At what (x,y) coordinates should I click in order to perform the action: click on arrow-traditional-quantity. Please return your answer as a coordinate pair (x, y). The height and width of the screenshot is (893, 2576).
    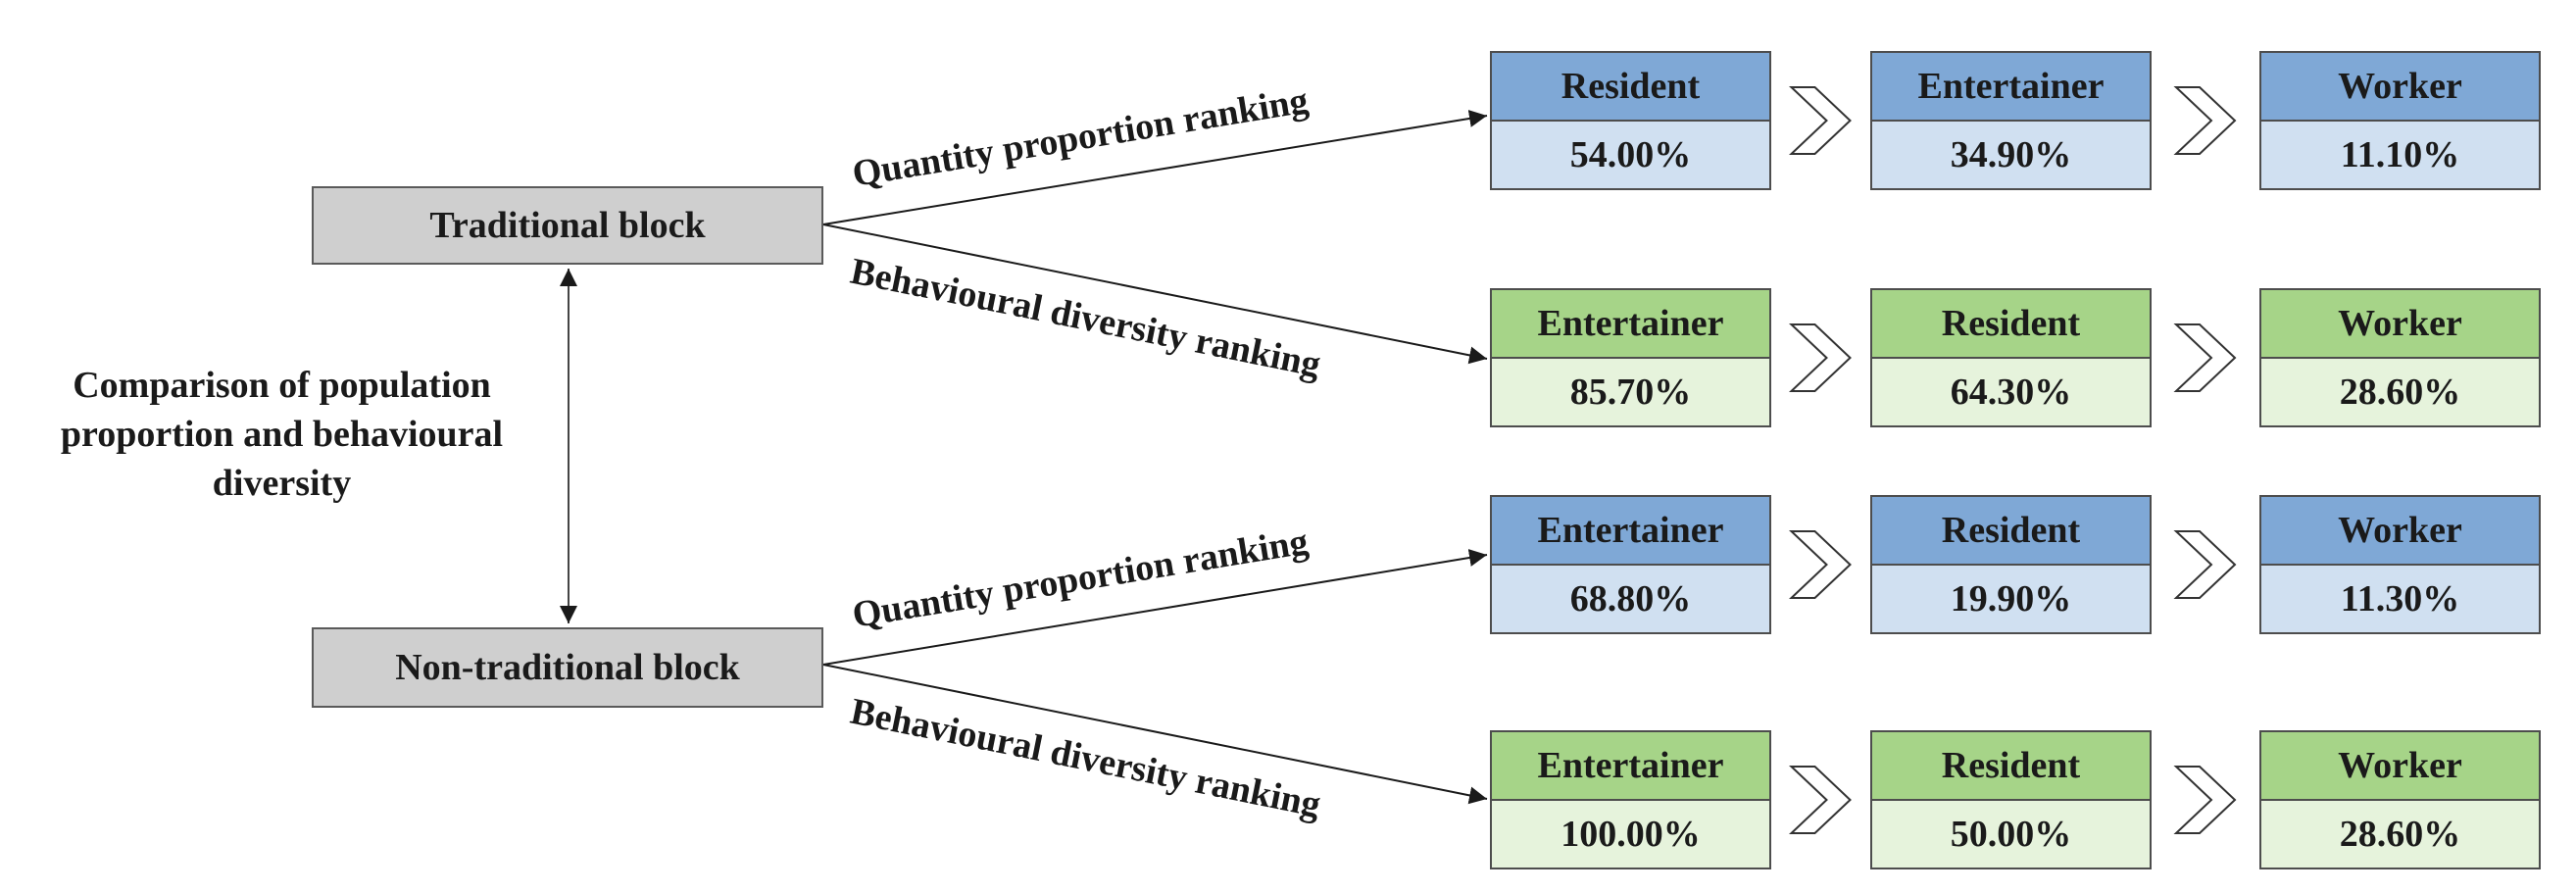
    Looking at the image, I should click on (1155, 167).